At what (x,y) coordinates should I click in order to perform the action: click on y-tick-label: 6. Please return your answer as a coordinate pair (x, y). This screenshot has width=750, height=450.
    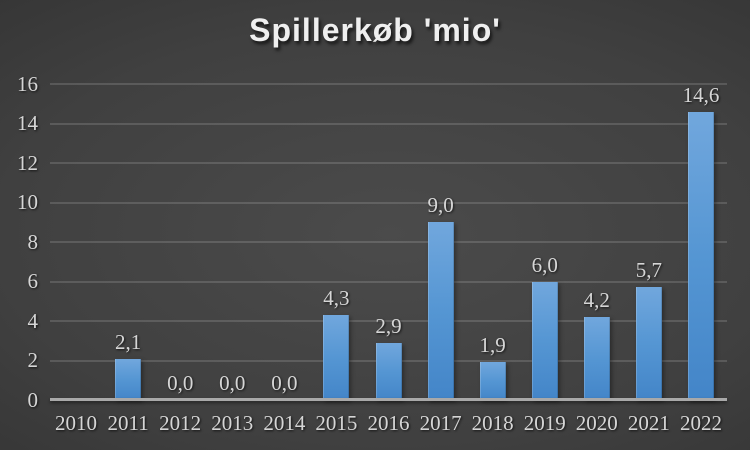
    Looking at the image, I should click on (33, 281).